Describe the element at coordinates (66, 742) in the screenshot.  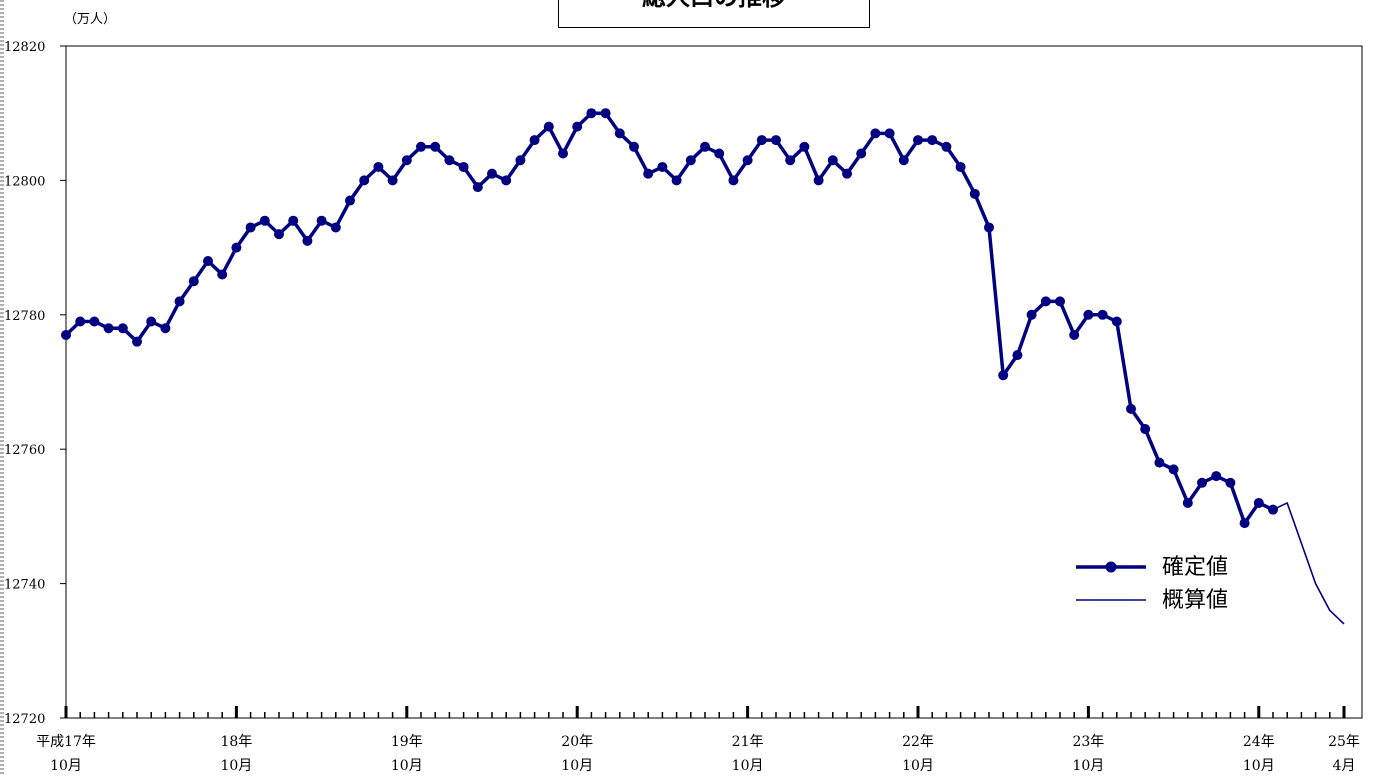
I see `x-tick-label-year: 平成17年` at that location.